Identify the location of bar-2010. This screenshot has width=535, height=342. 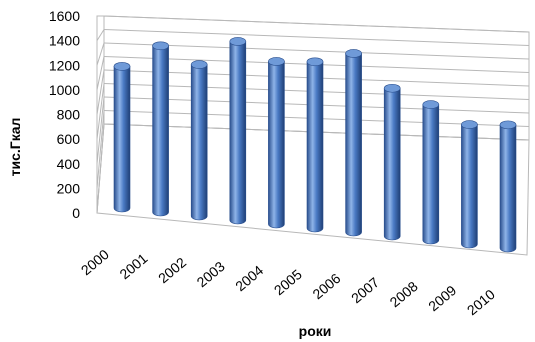
(508, 186).